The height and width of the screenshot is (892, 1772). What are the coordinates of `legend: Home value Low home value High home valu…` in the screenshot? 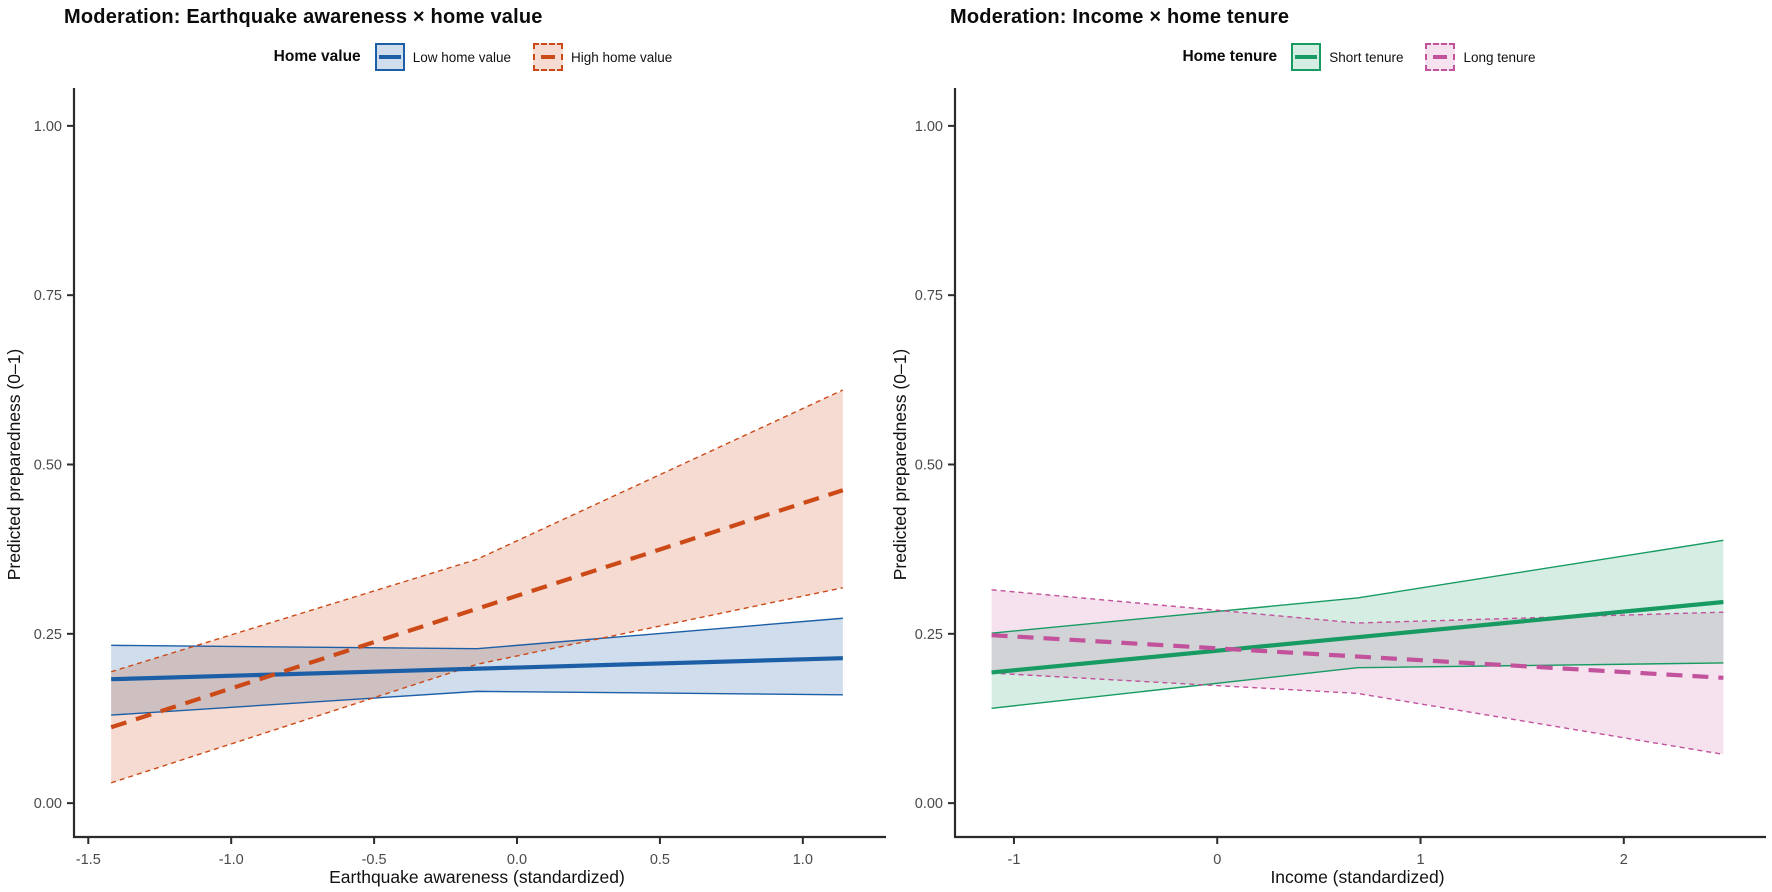 It's located at (443, 57).